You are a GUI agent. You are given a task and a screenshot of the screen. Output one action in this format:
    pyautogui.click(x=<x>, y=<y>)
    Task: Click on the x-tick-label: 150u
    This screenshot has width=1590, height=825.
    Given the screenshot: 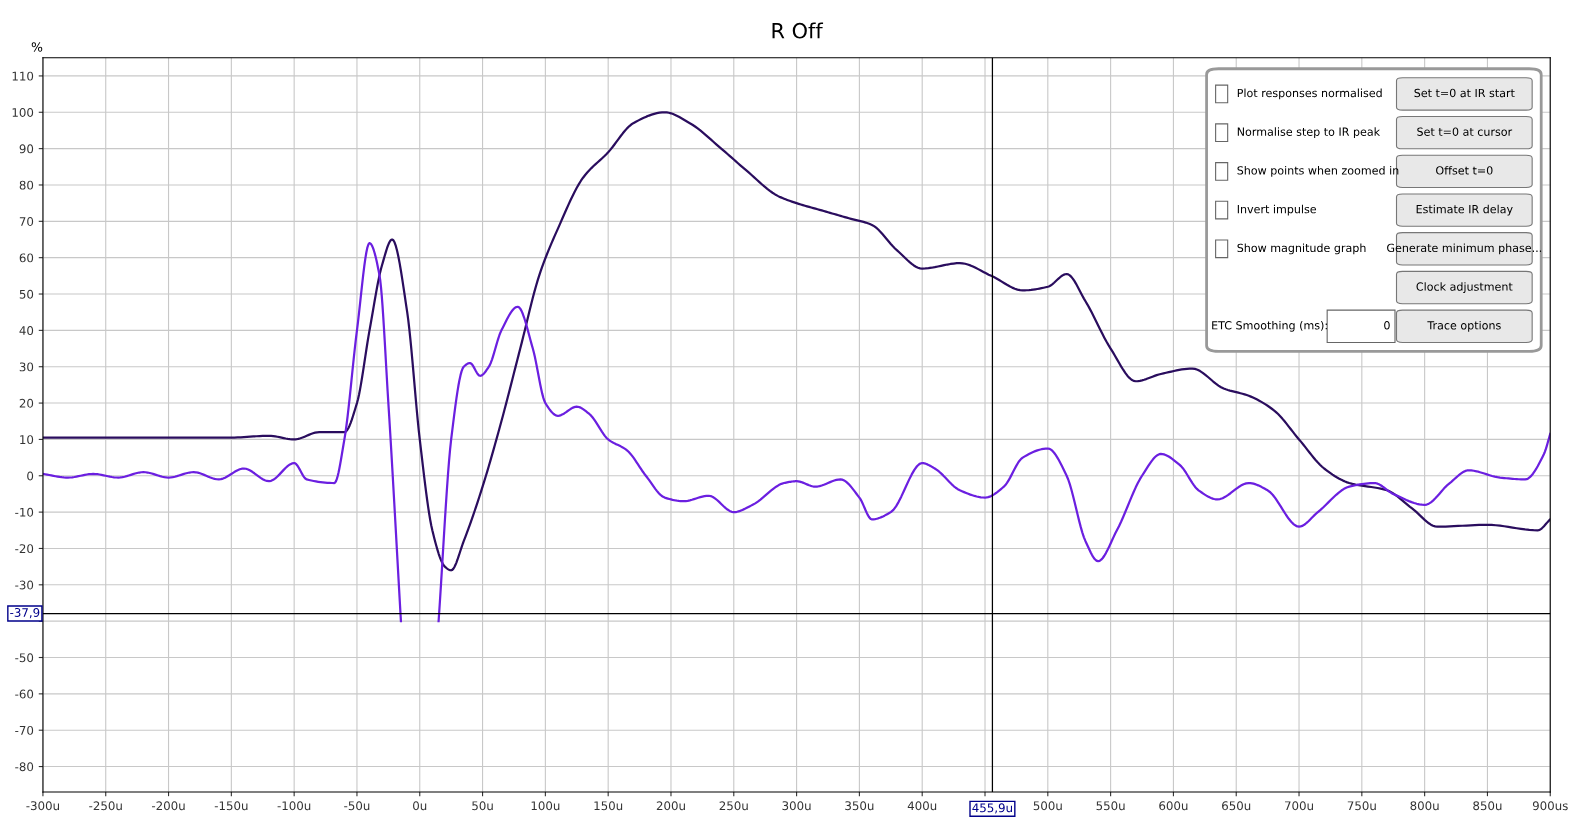 What is the action you would take?
    pyautogui.click(x=608, y=806)
    